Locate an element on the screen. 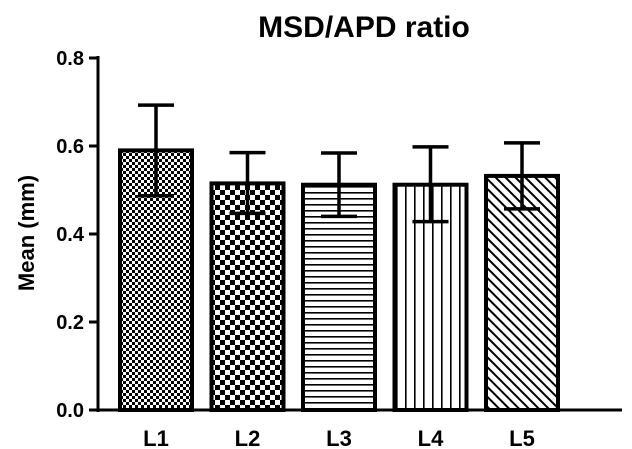 This screenshot has width=632, height=449. x-tick-label-L3: L3 is located at coordinates (339, 437).